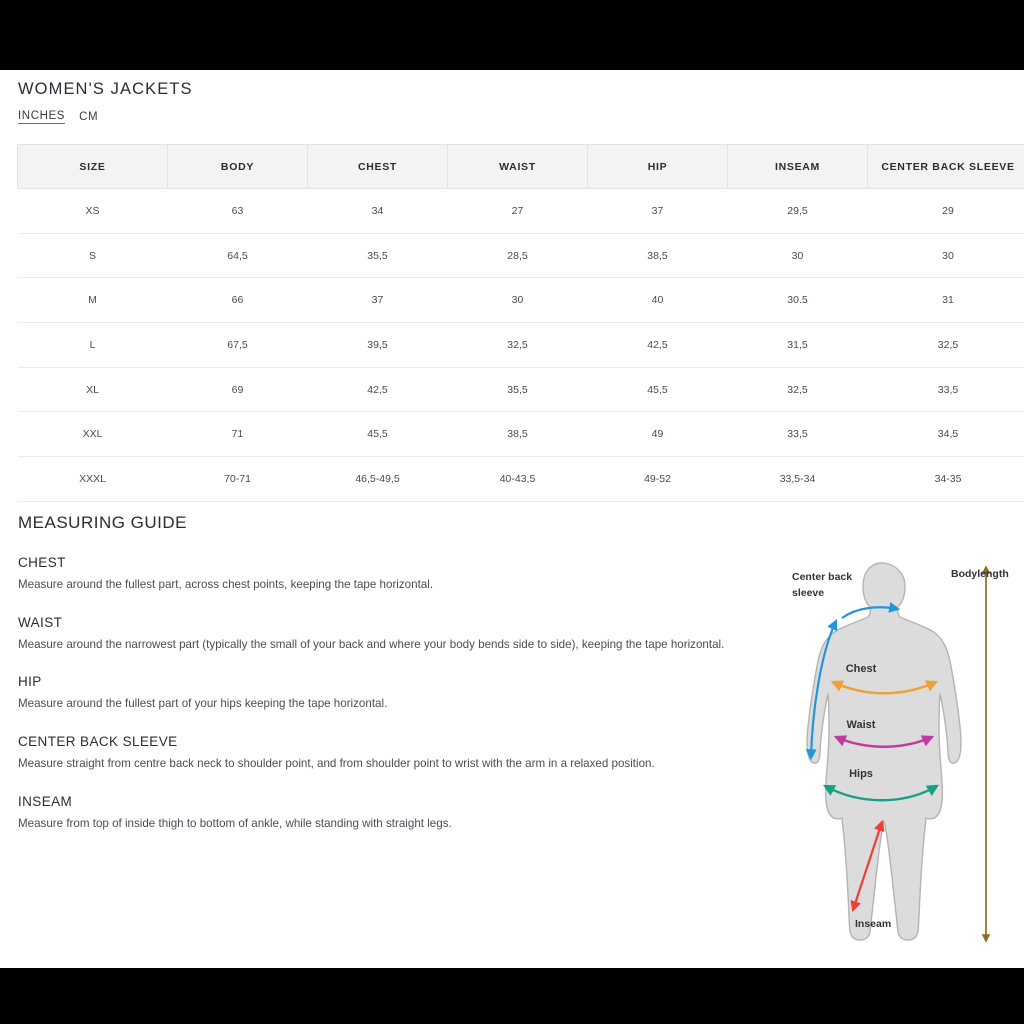  I want to click on cell-center-back-sleeve: 34-35, so click(945, 479).